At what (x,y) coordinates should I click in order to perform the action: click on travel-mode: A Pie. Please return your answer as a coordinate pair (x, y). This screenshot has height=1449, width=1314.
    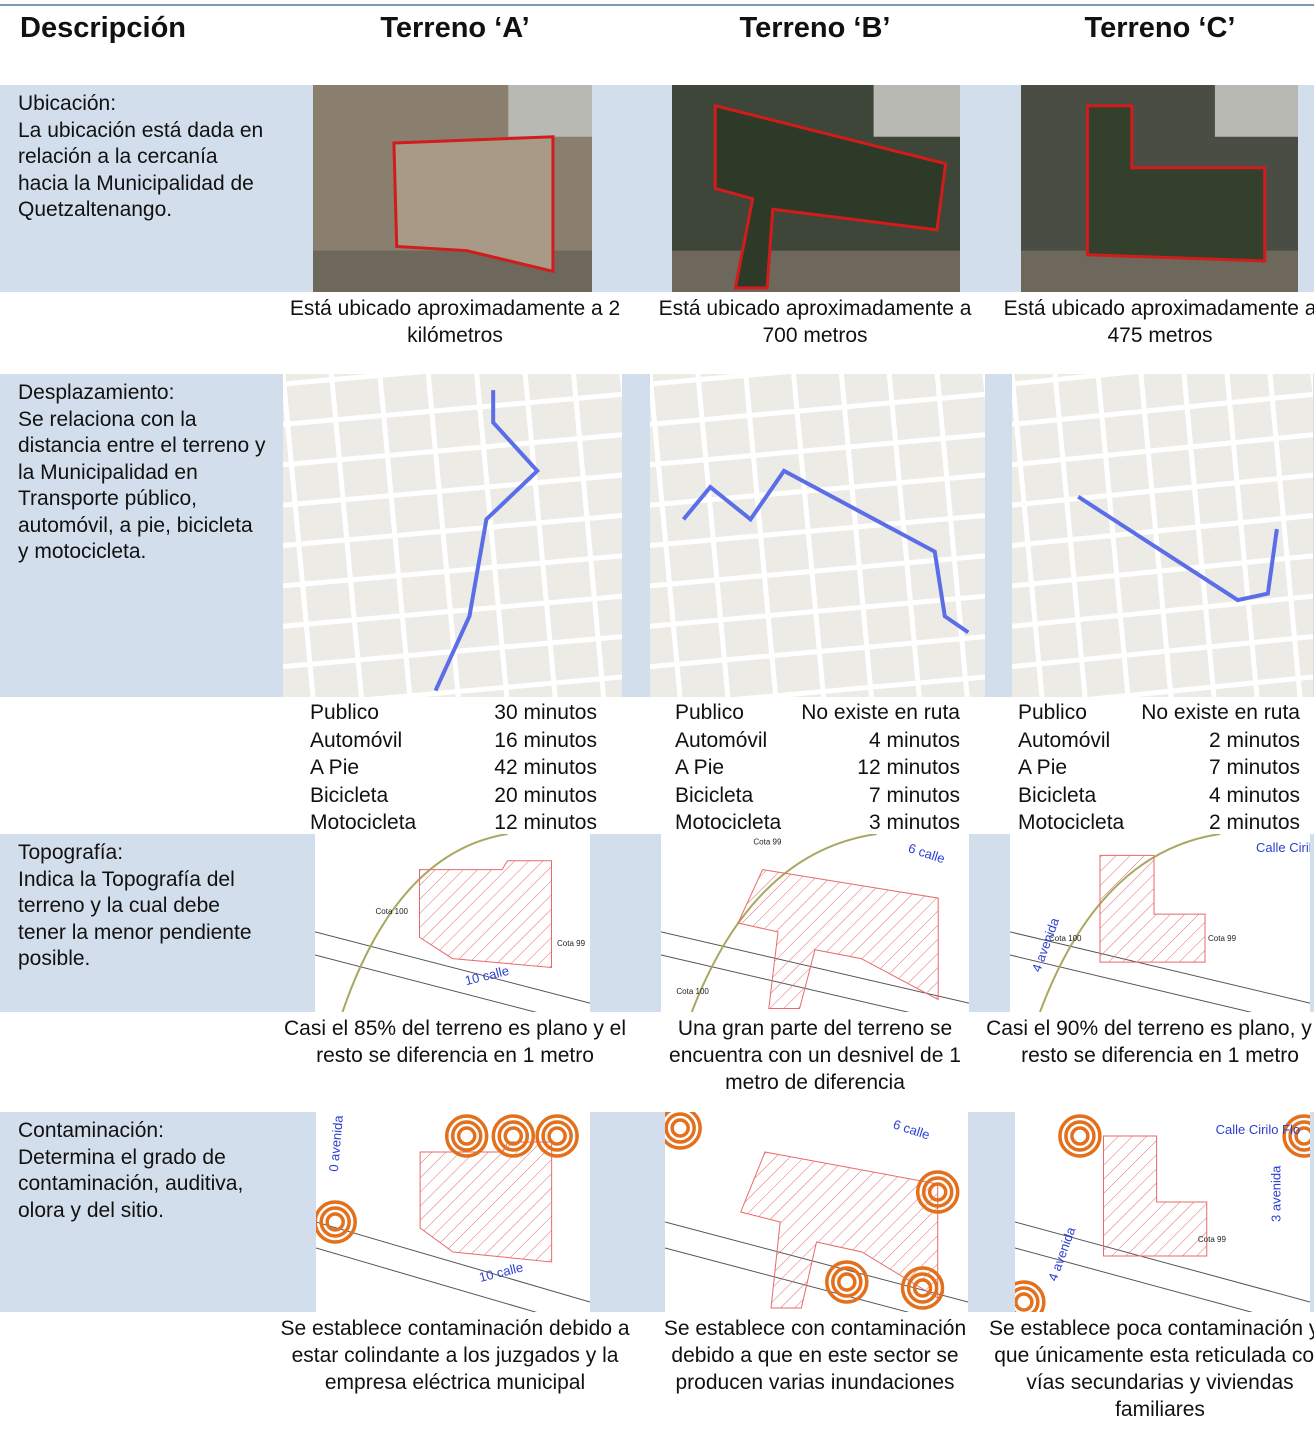
    Looking at the image, I should click on (700, 767).